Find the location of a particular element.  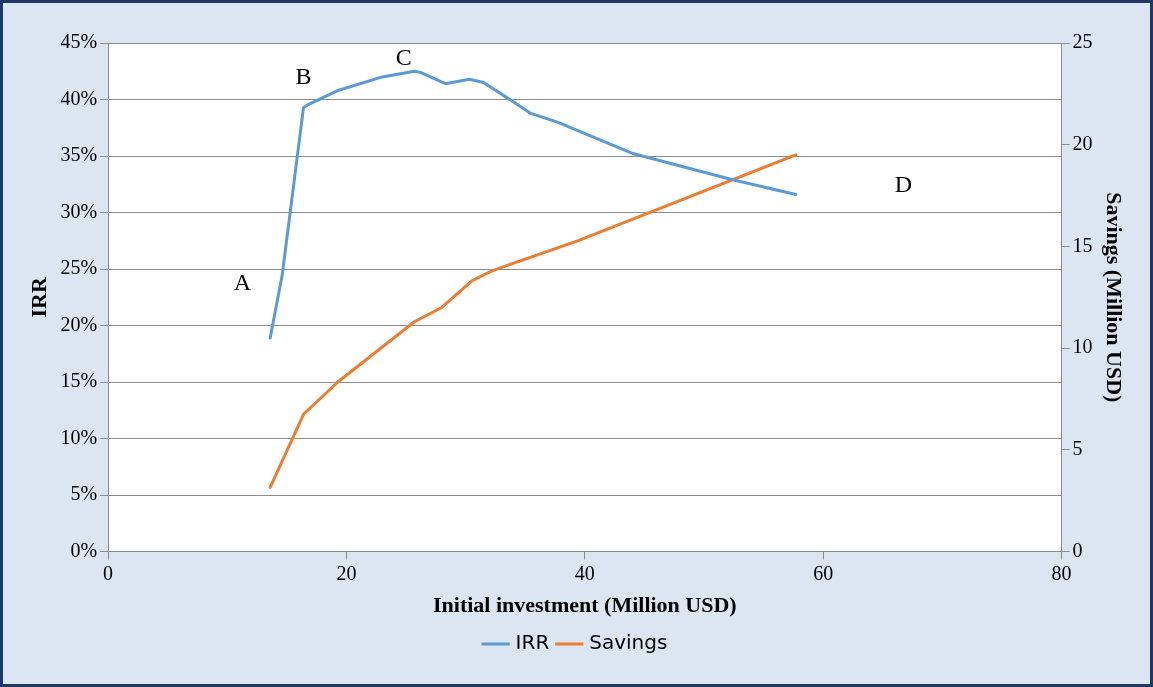

annotation: C is located at coordinates (403, 56).